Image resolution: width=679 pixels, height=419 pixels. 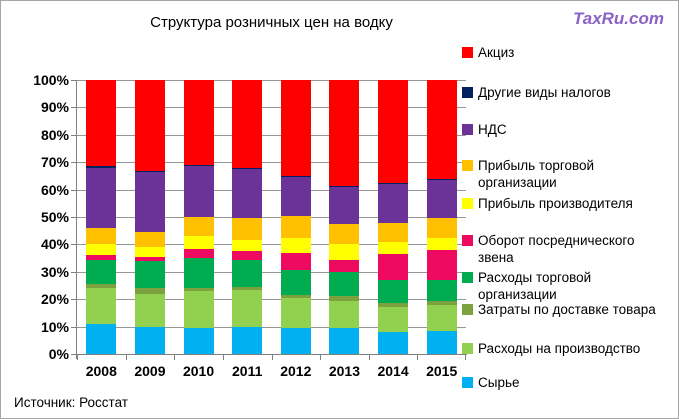 I want to click on legend-item: Акциз, so click(x=488, y=52).